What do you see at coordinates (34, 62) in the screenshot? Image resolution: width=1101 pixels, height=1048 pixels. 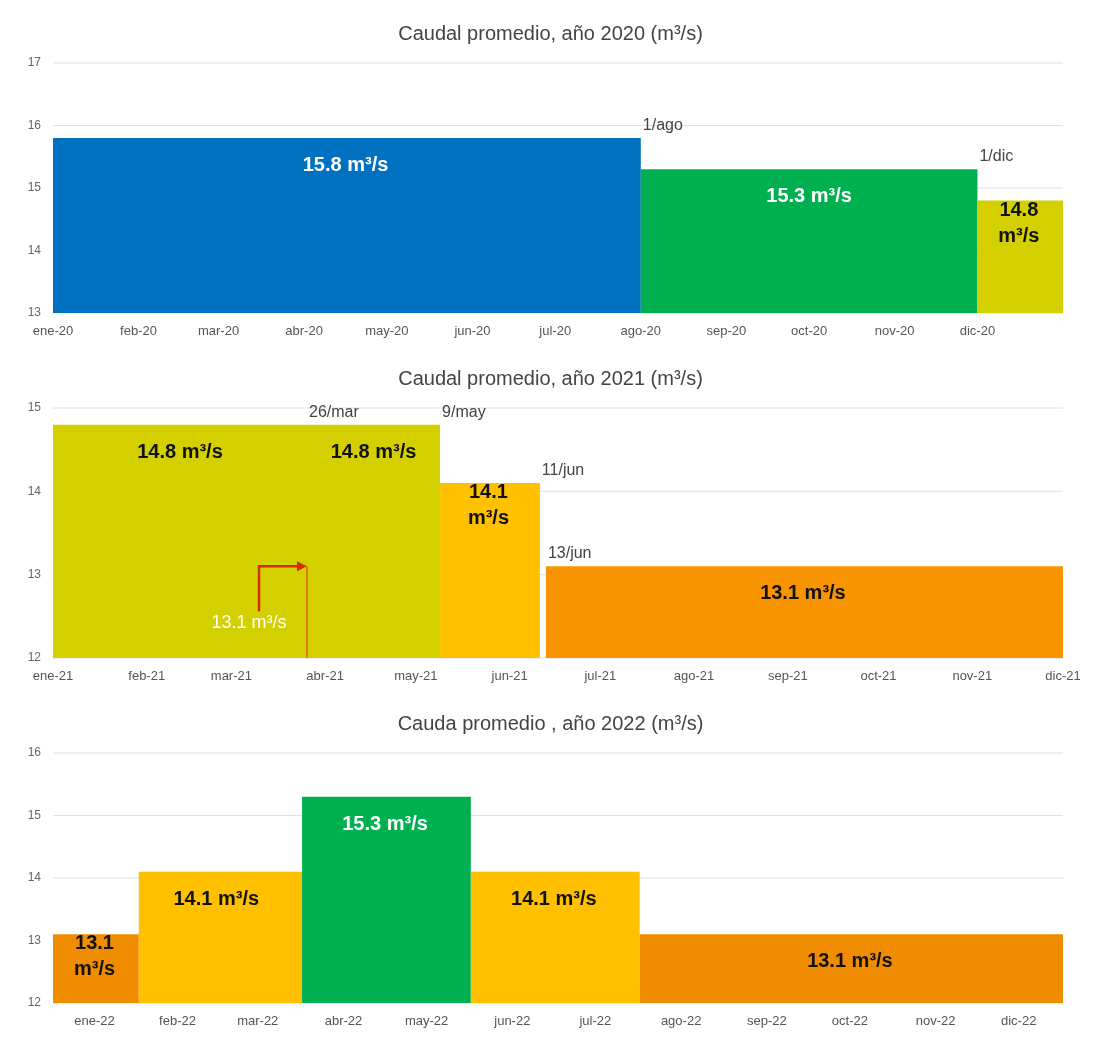 I see `y-tick-label: 17` at bounding box center [34, 62].